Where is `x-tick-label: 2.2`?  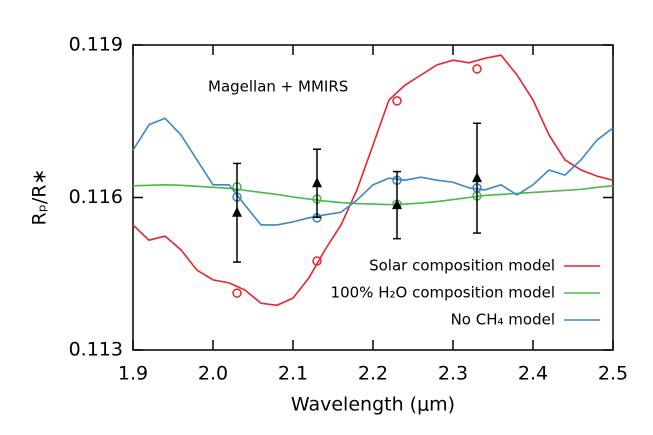 x-tick-label: 2.2 is located at coordinates (373, 374).